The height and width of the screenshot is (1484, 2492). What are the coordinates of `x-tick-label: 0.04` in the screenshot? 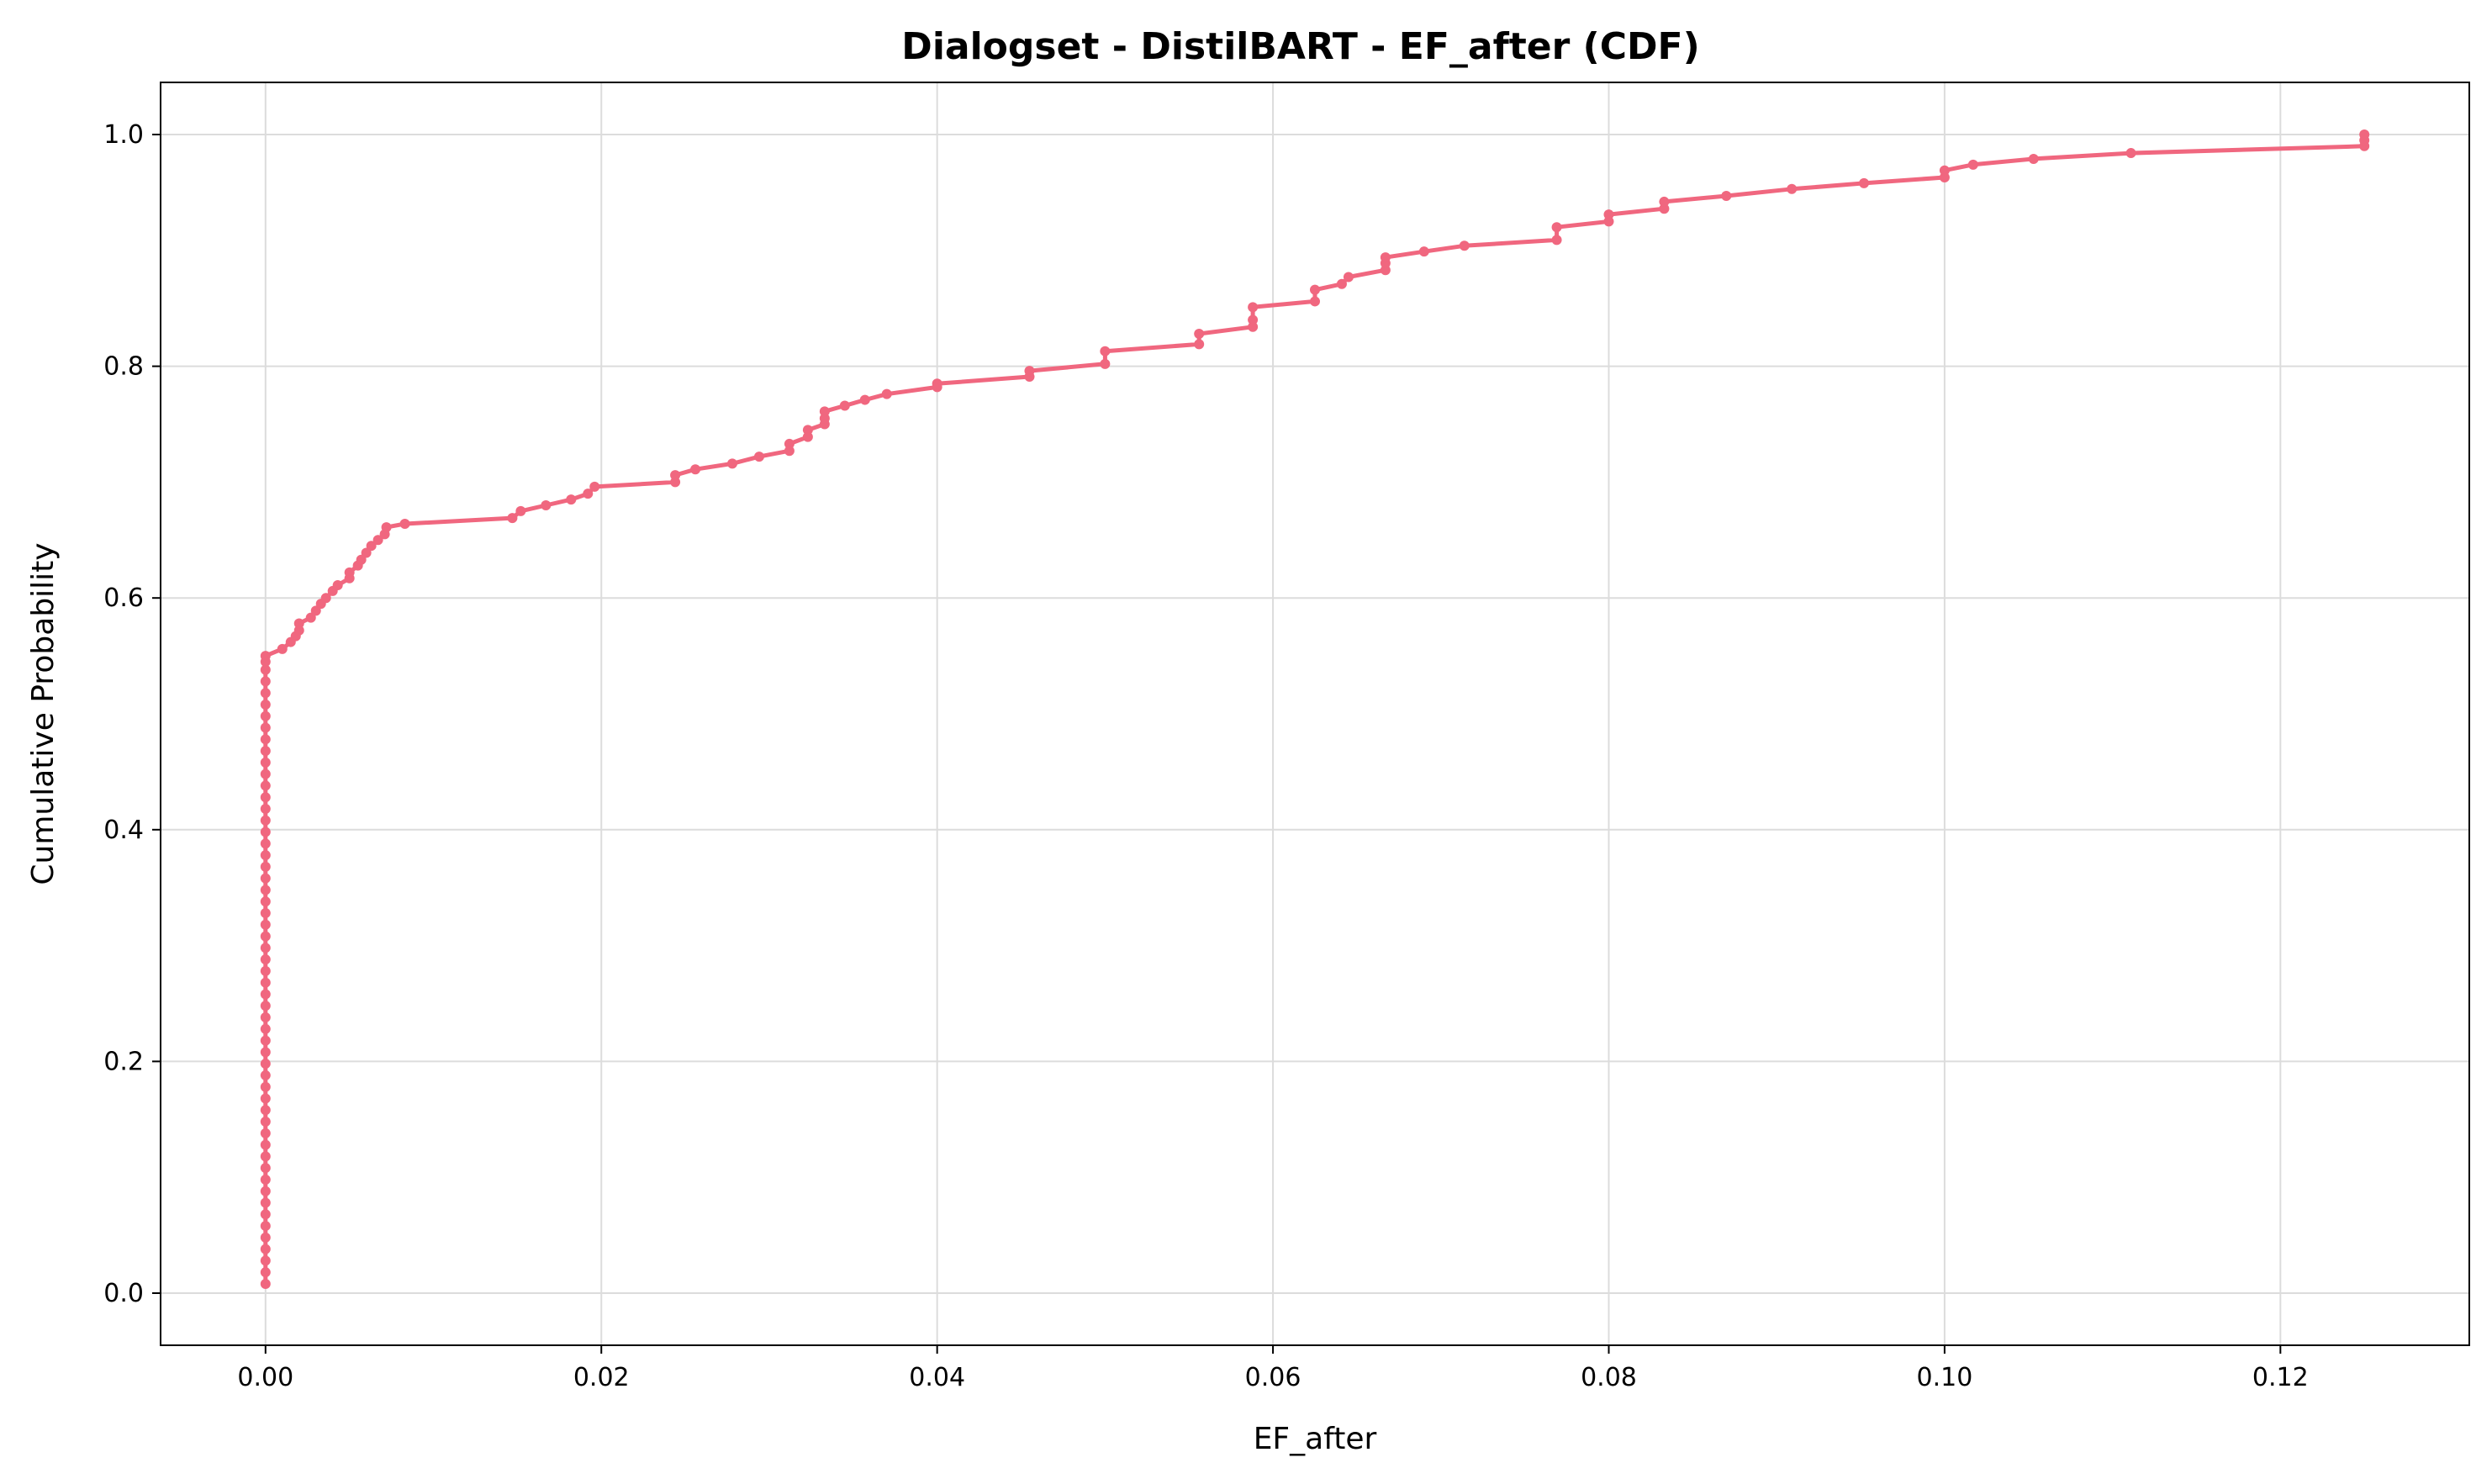 It's located at (937, 1377).